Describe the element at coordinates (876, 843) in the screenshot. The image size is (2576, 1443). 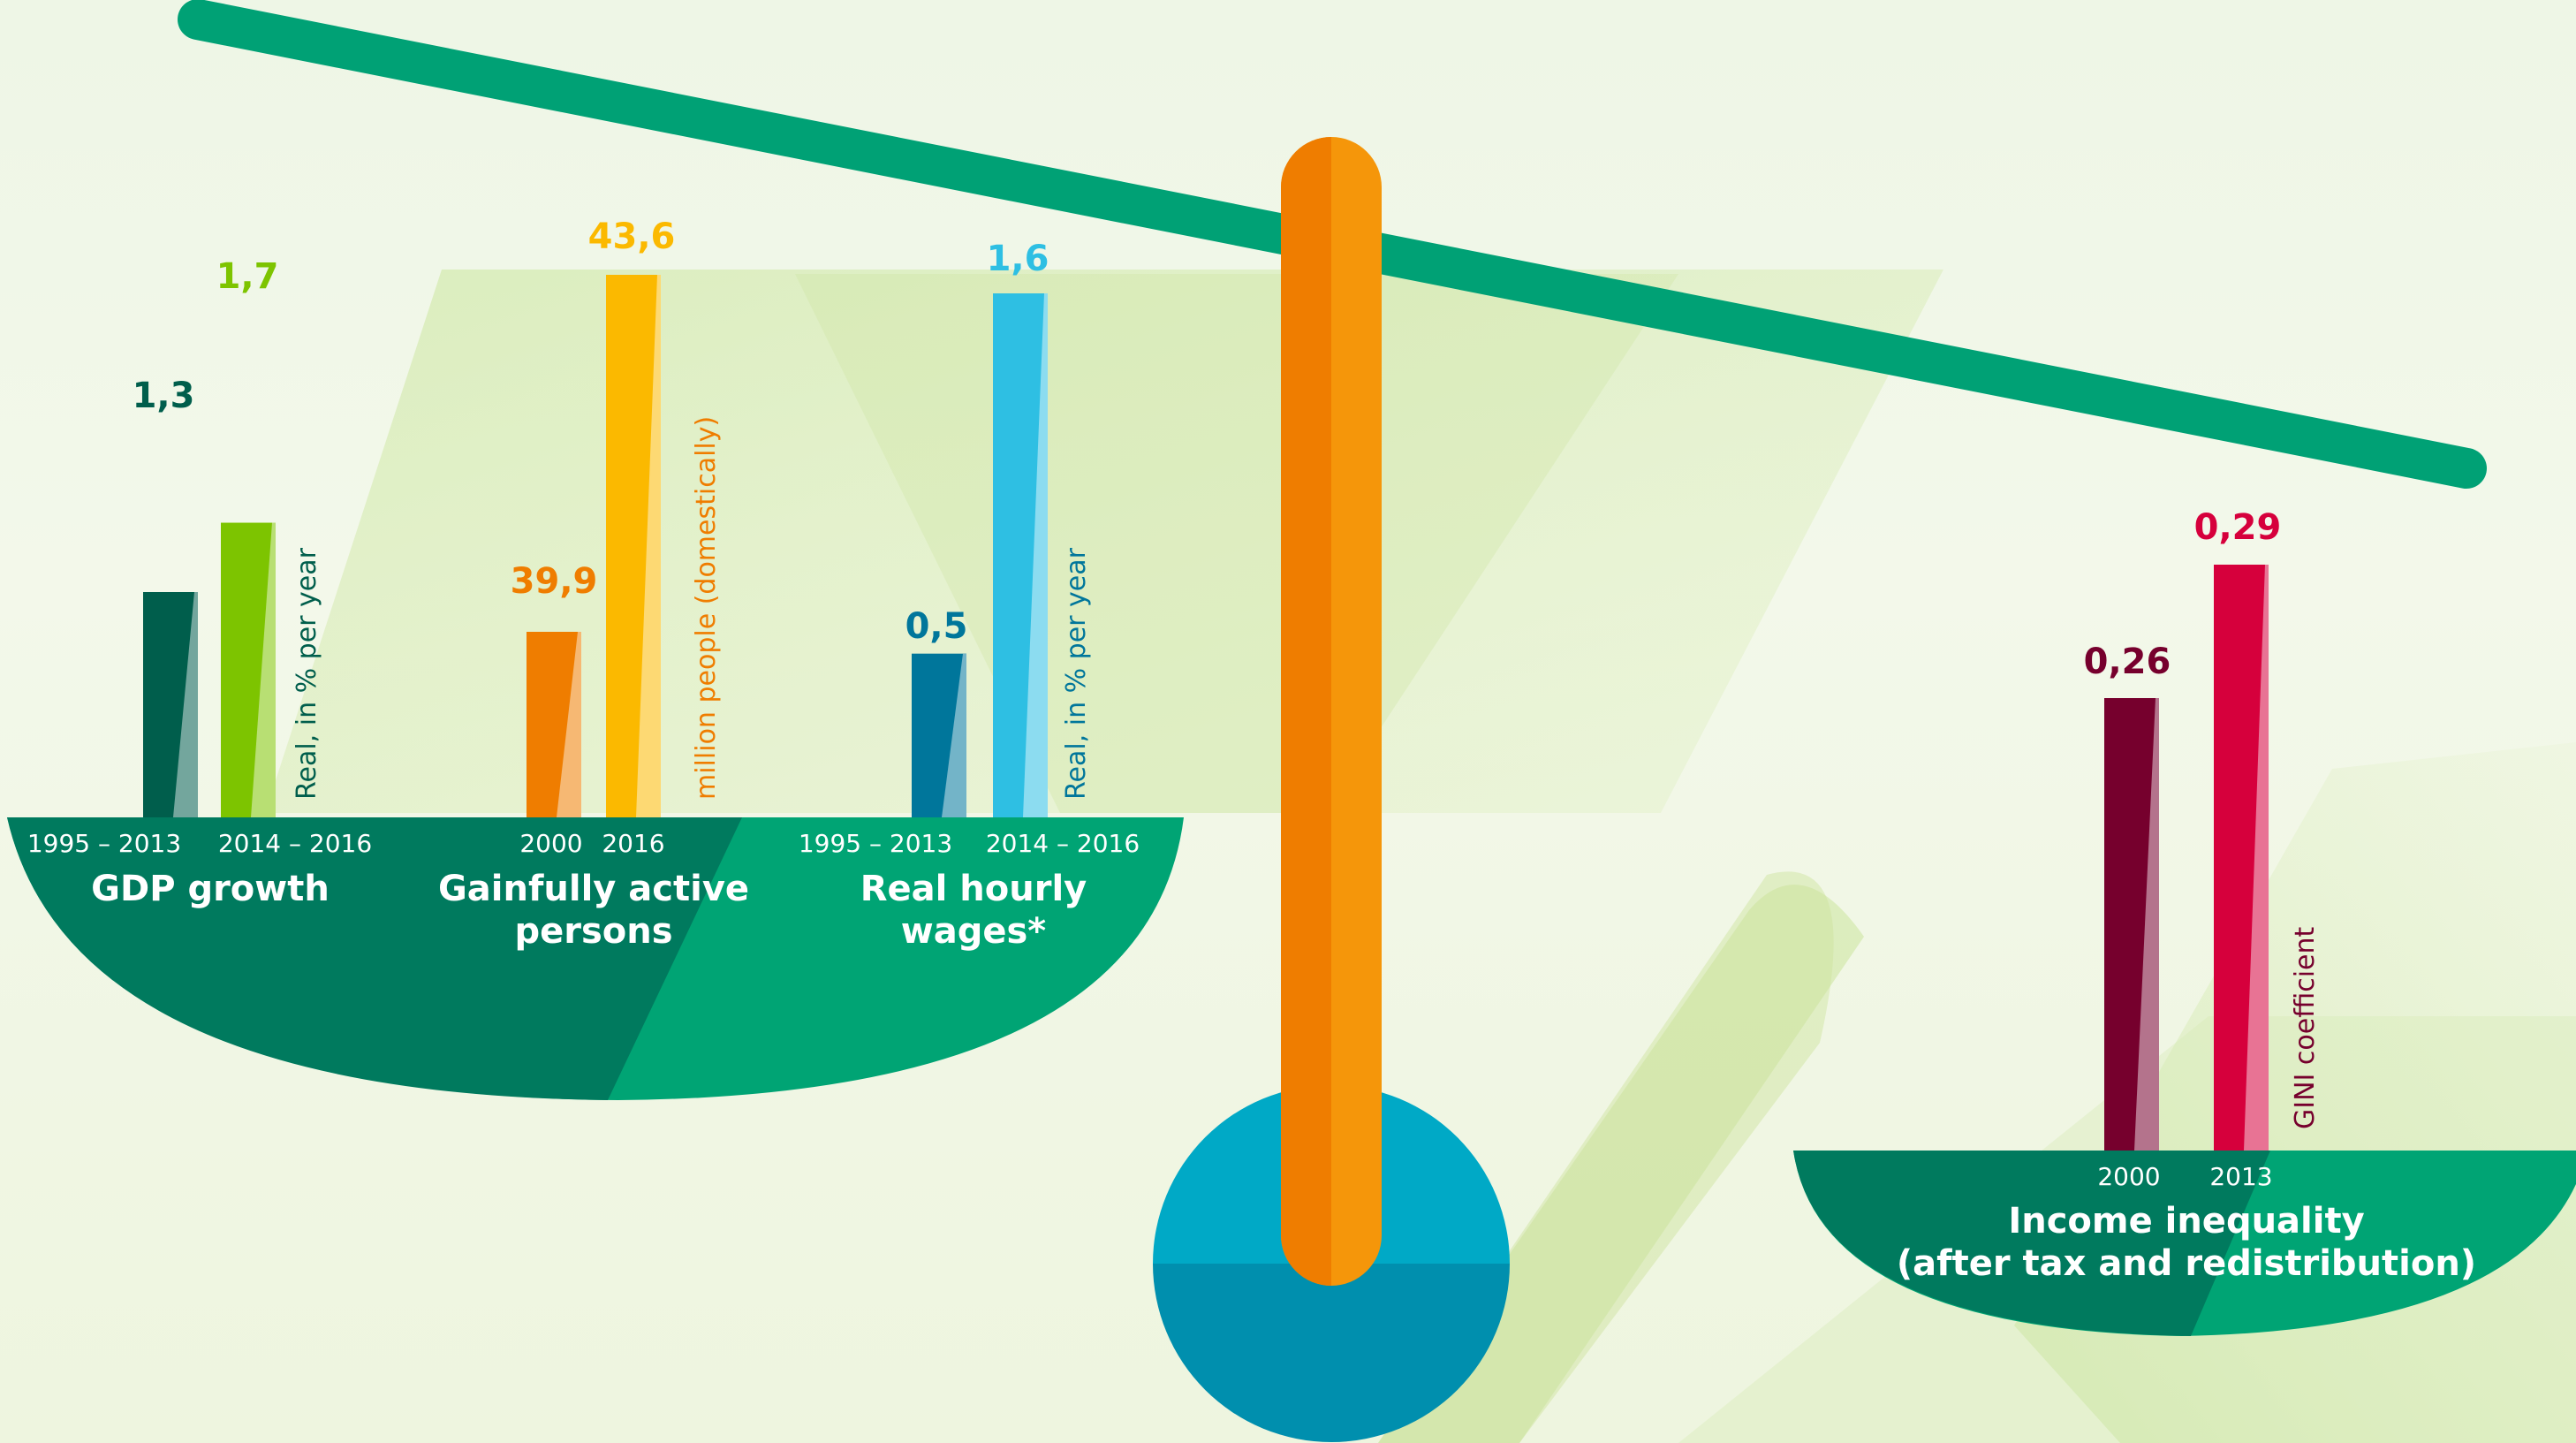
I see `wages-year-label-1: 1995 – 2013` at that location.